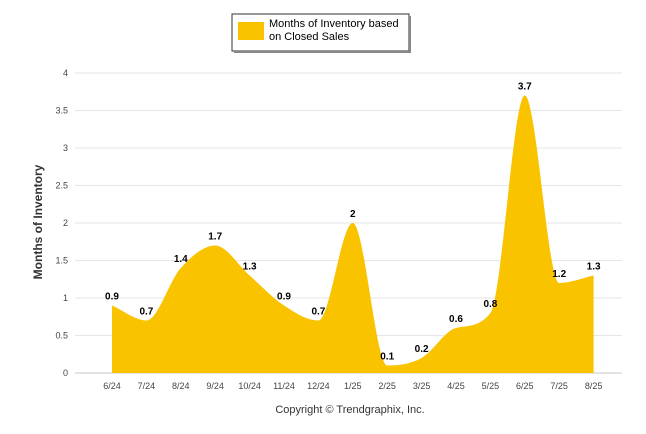 This screenshot has height=434, width=646. What do you see at coordinates (334, 24) in the screenshot?
I see `legend-label-line1: Months of Inventory based` at bounding box center [334, 24].